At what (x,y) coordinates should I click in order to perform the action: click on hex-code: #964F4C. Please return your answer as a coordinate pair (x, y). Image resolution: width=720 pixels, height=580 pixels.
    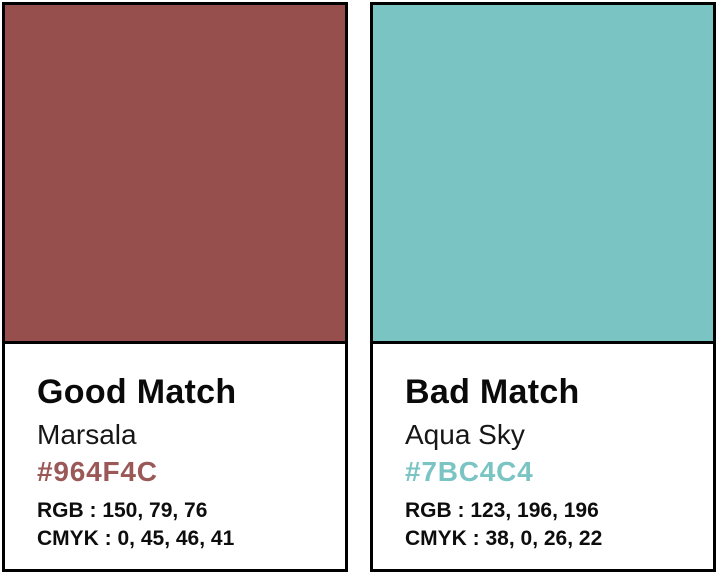
    Looking at the image, I should click on (97, 472).